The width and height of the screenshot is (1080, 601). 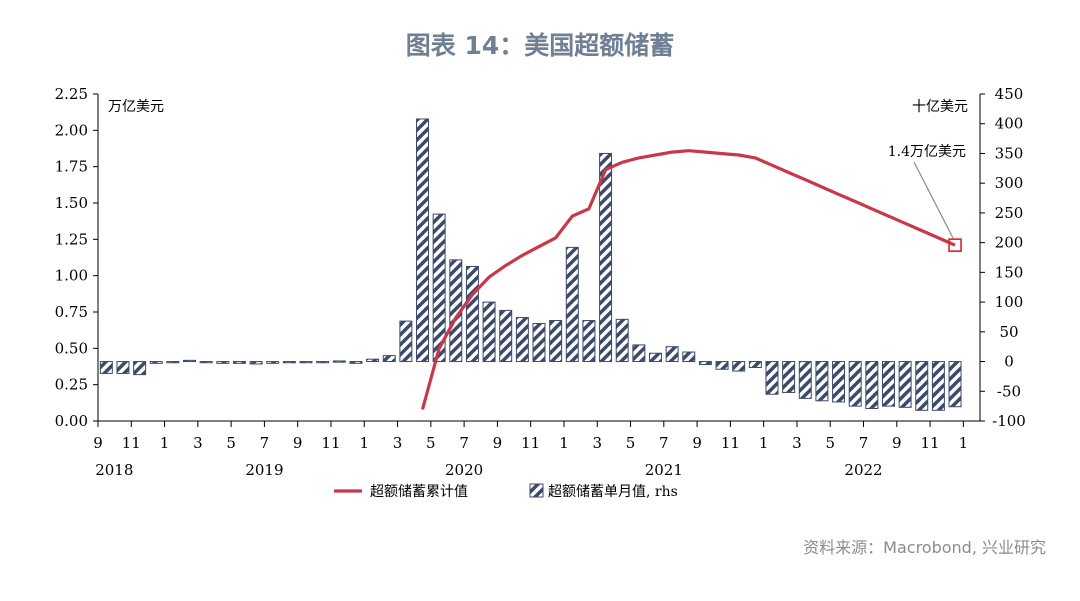 What do you see at coordinates (933, 200) in the screenshot?
I see `annotation-leader` at bounding box center [933, 200].